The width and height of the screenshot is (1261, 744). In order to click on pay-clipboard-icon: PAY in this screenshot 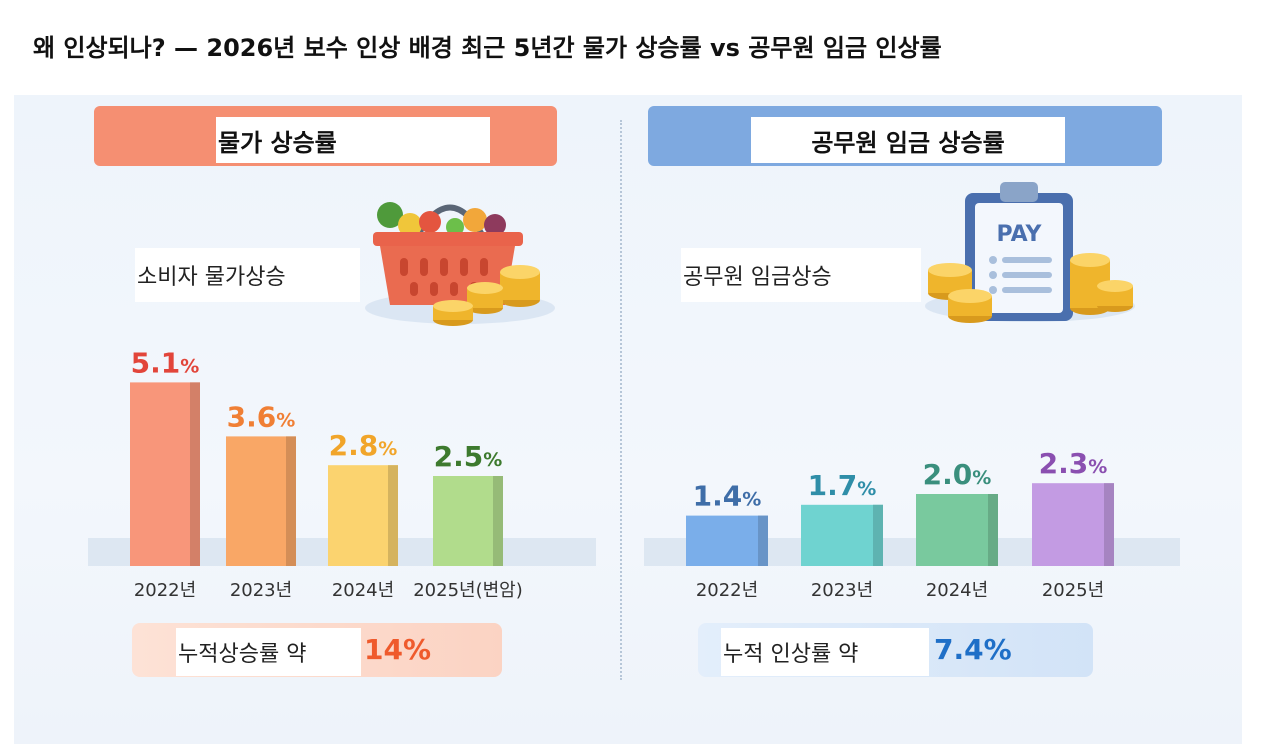, I will do `click(1030, 252)`.